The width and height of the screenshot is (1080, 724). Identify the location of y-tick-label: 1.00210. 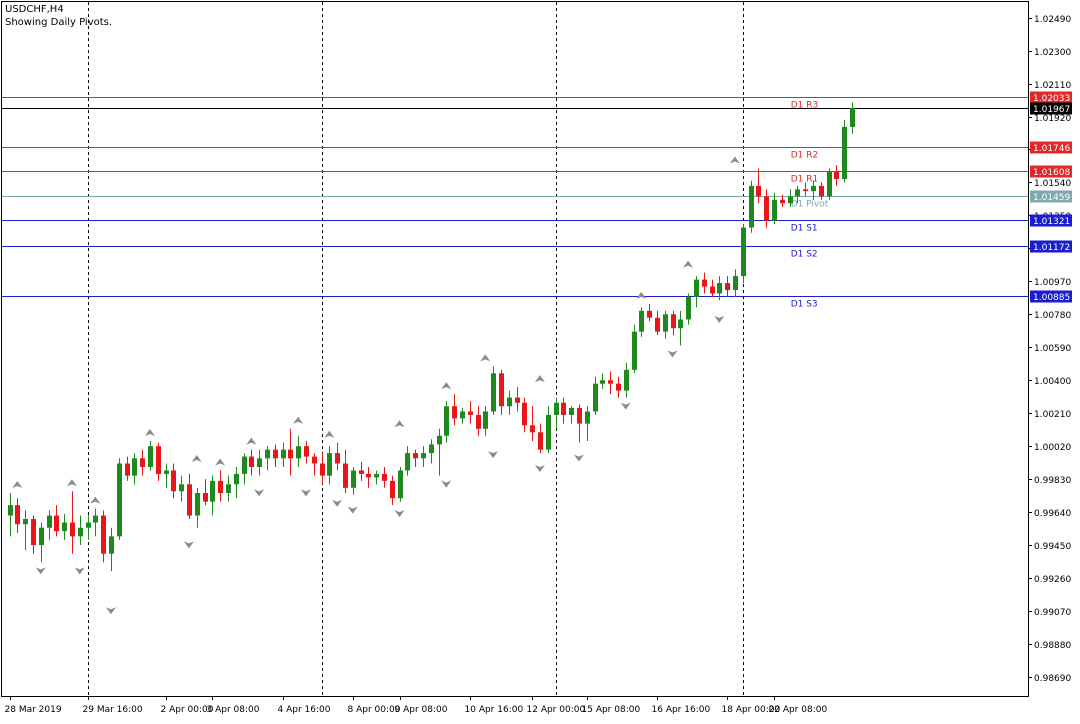
(1052, 415).